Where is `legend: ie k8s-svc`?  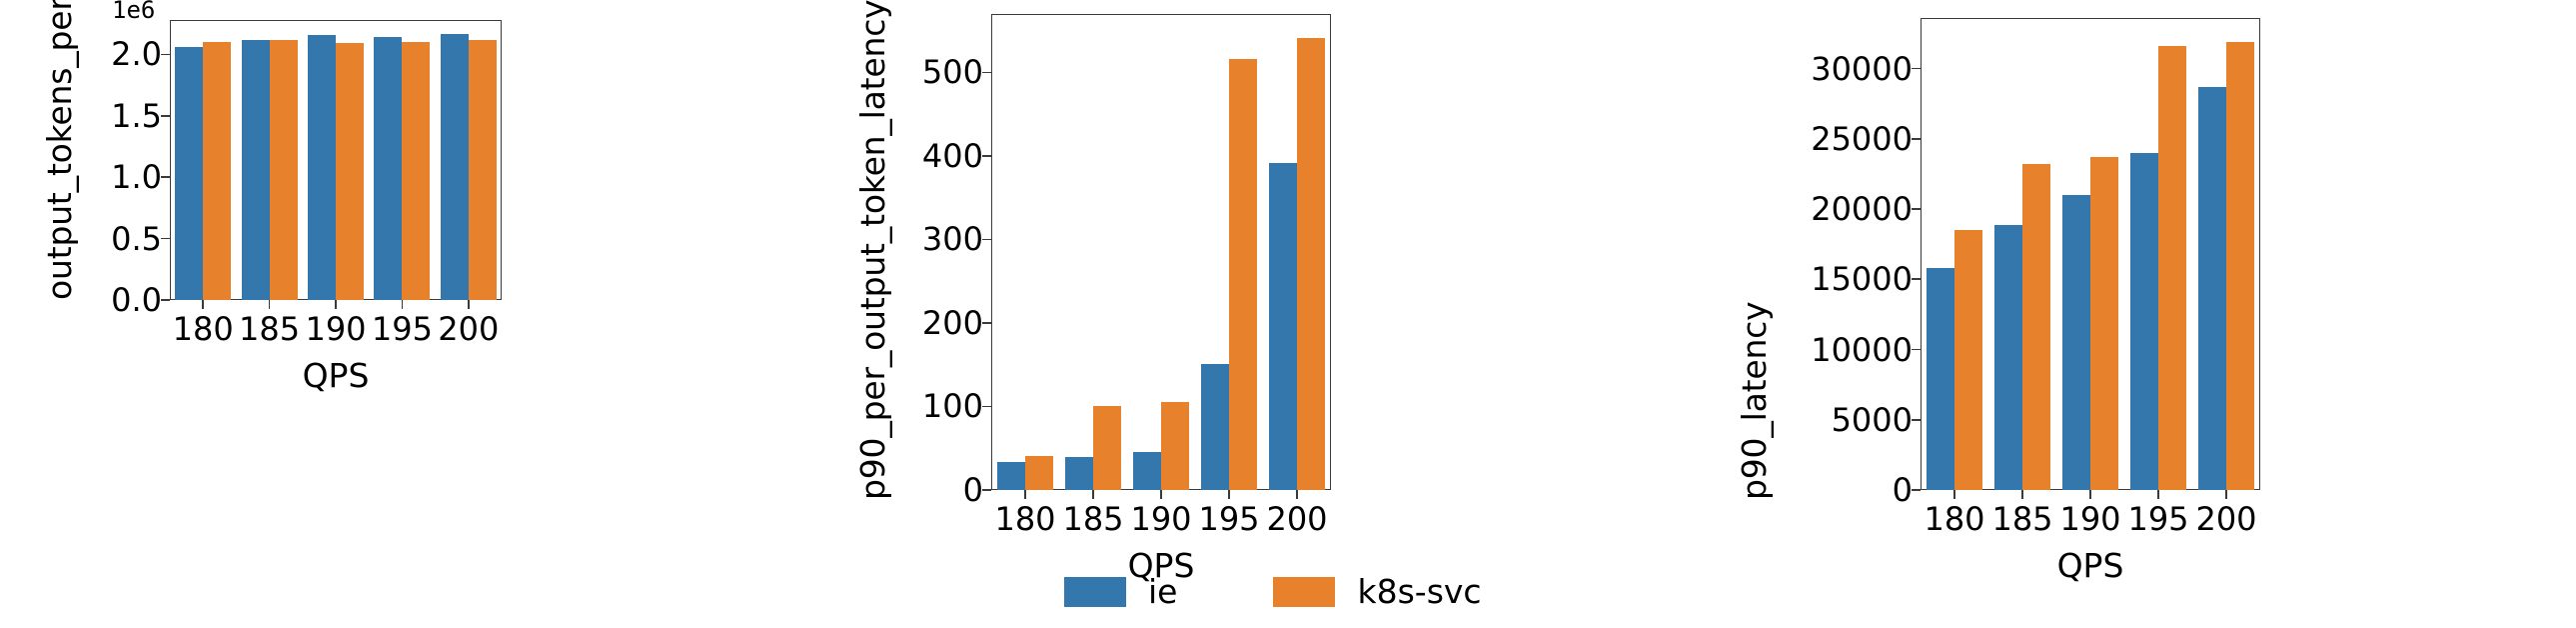
legend: ie k8s-svc is located at coordinates (1273, 591).